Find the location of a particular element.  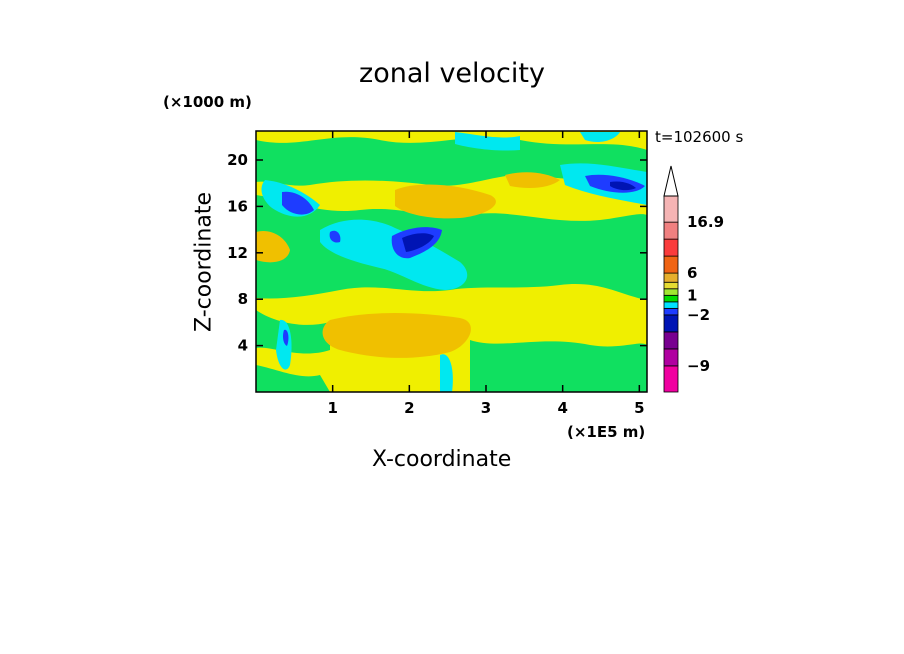

colorbar-label: −9 is located at coordinates (698, 366).